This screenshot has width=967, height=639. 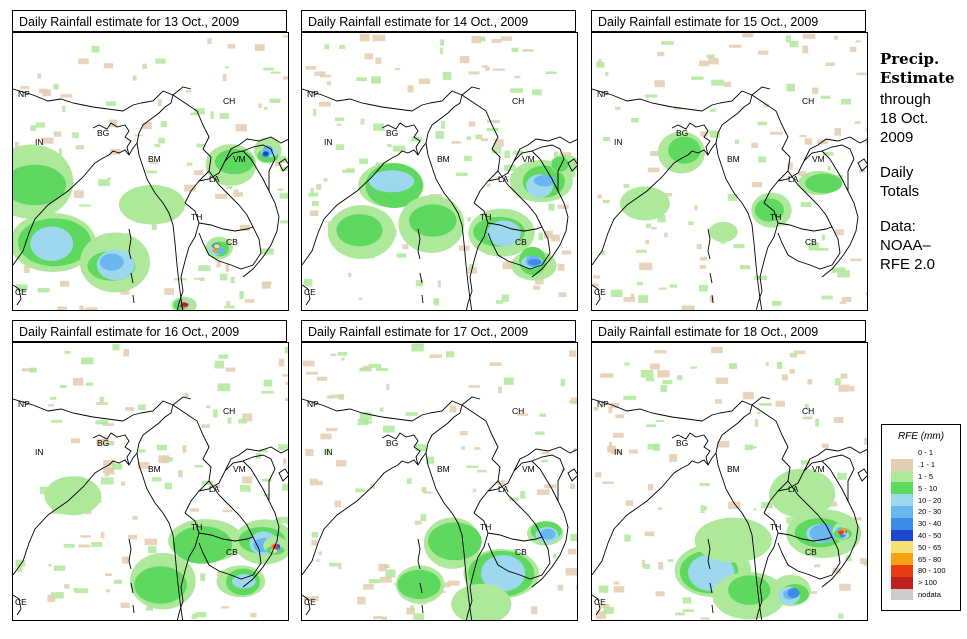 What do you see at coordinates (392, 133) in the screenshot?
I see `label-bg: BG` at bounding box center [392, 133].